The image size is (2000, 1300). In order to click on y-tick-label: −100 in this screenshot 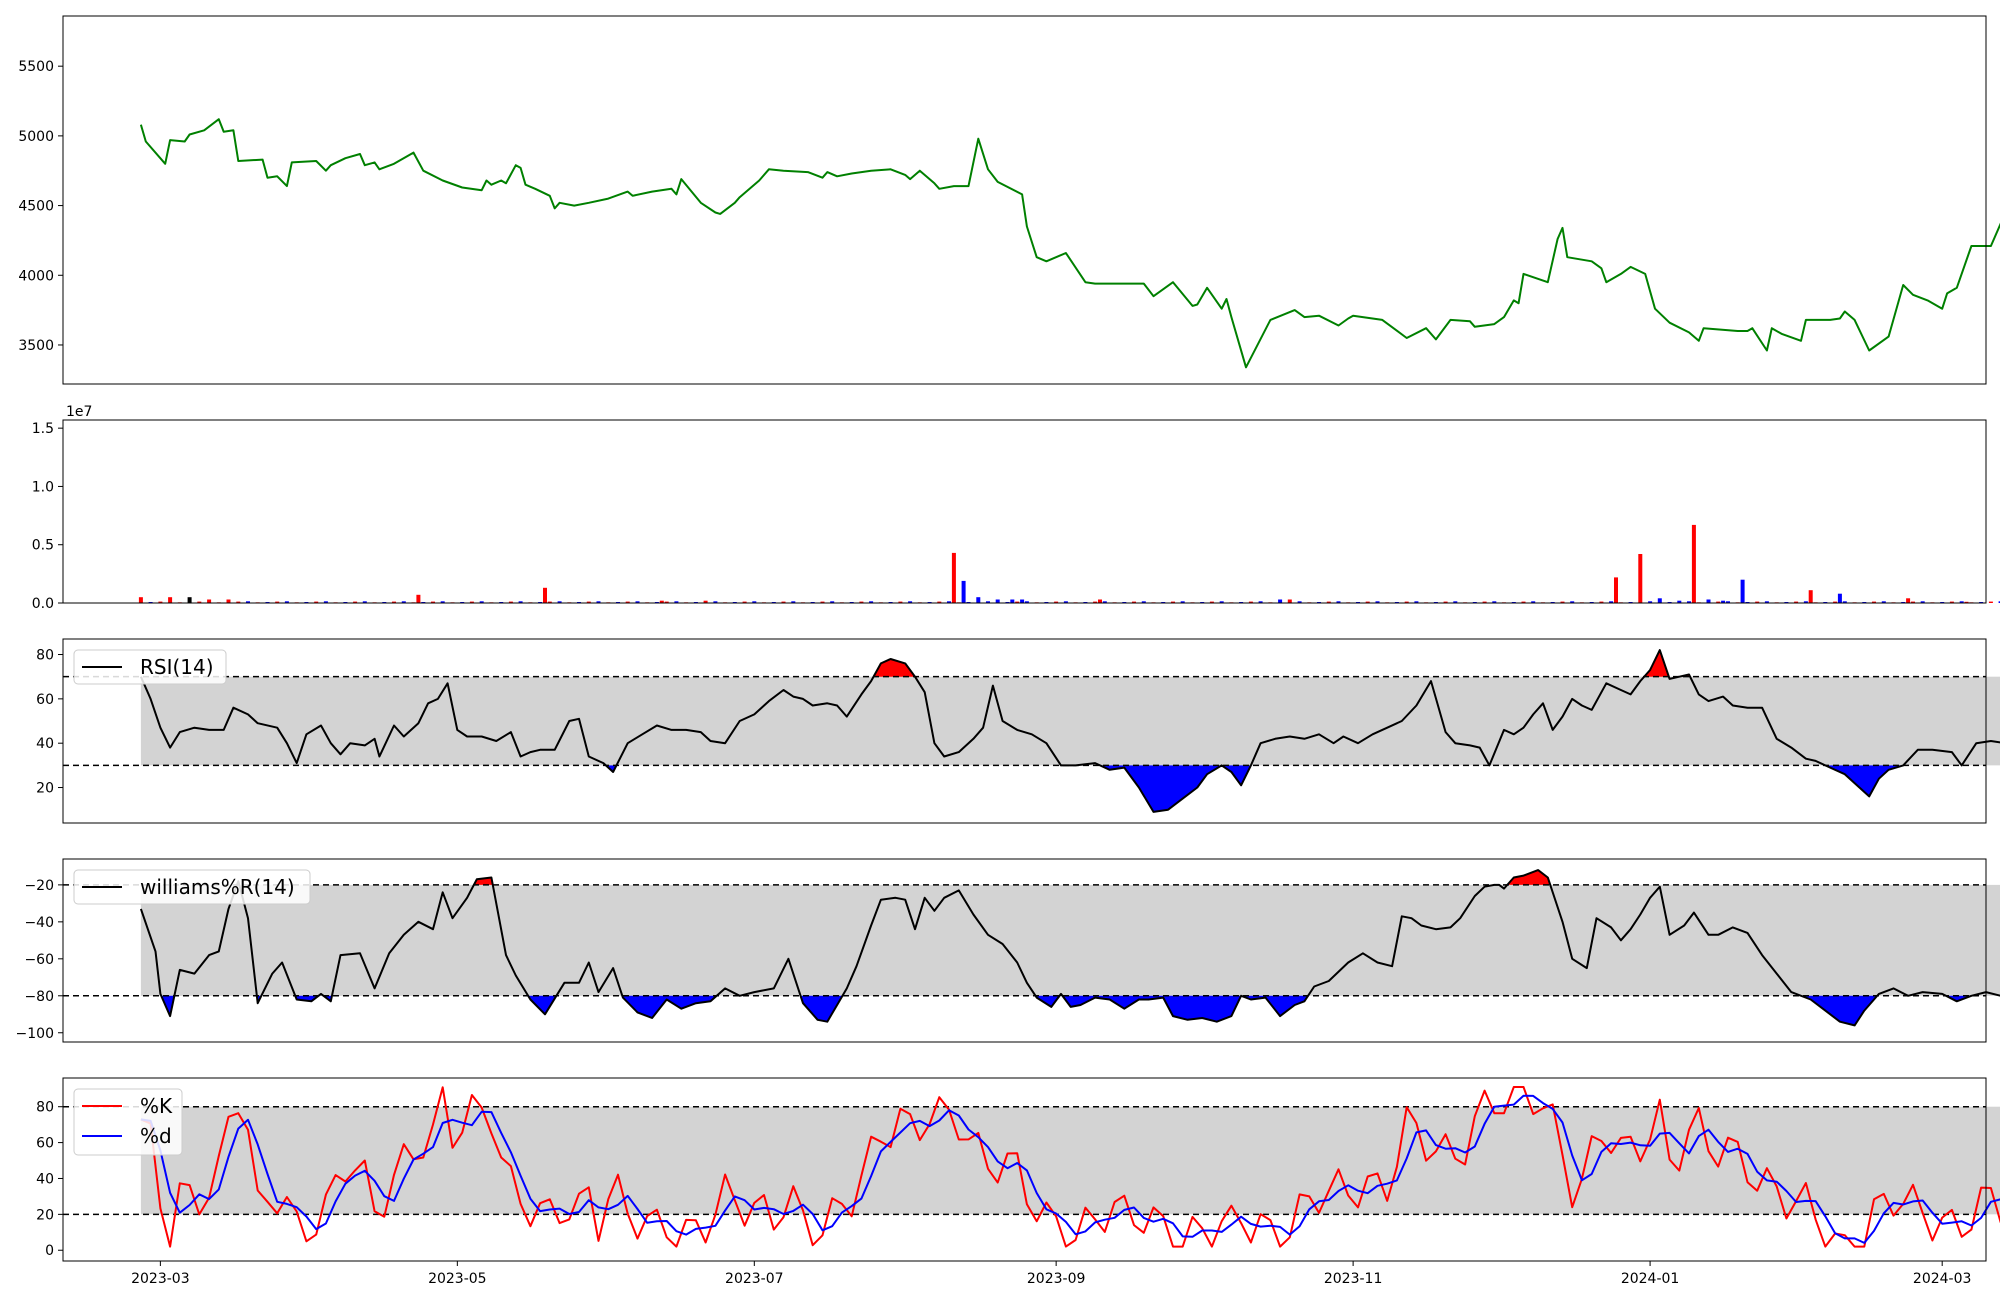, I will do `click(35, 1034)`.